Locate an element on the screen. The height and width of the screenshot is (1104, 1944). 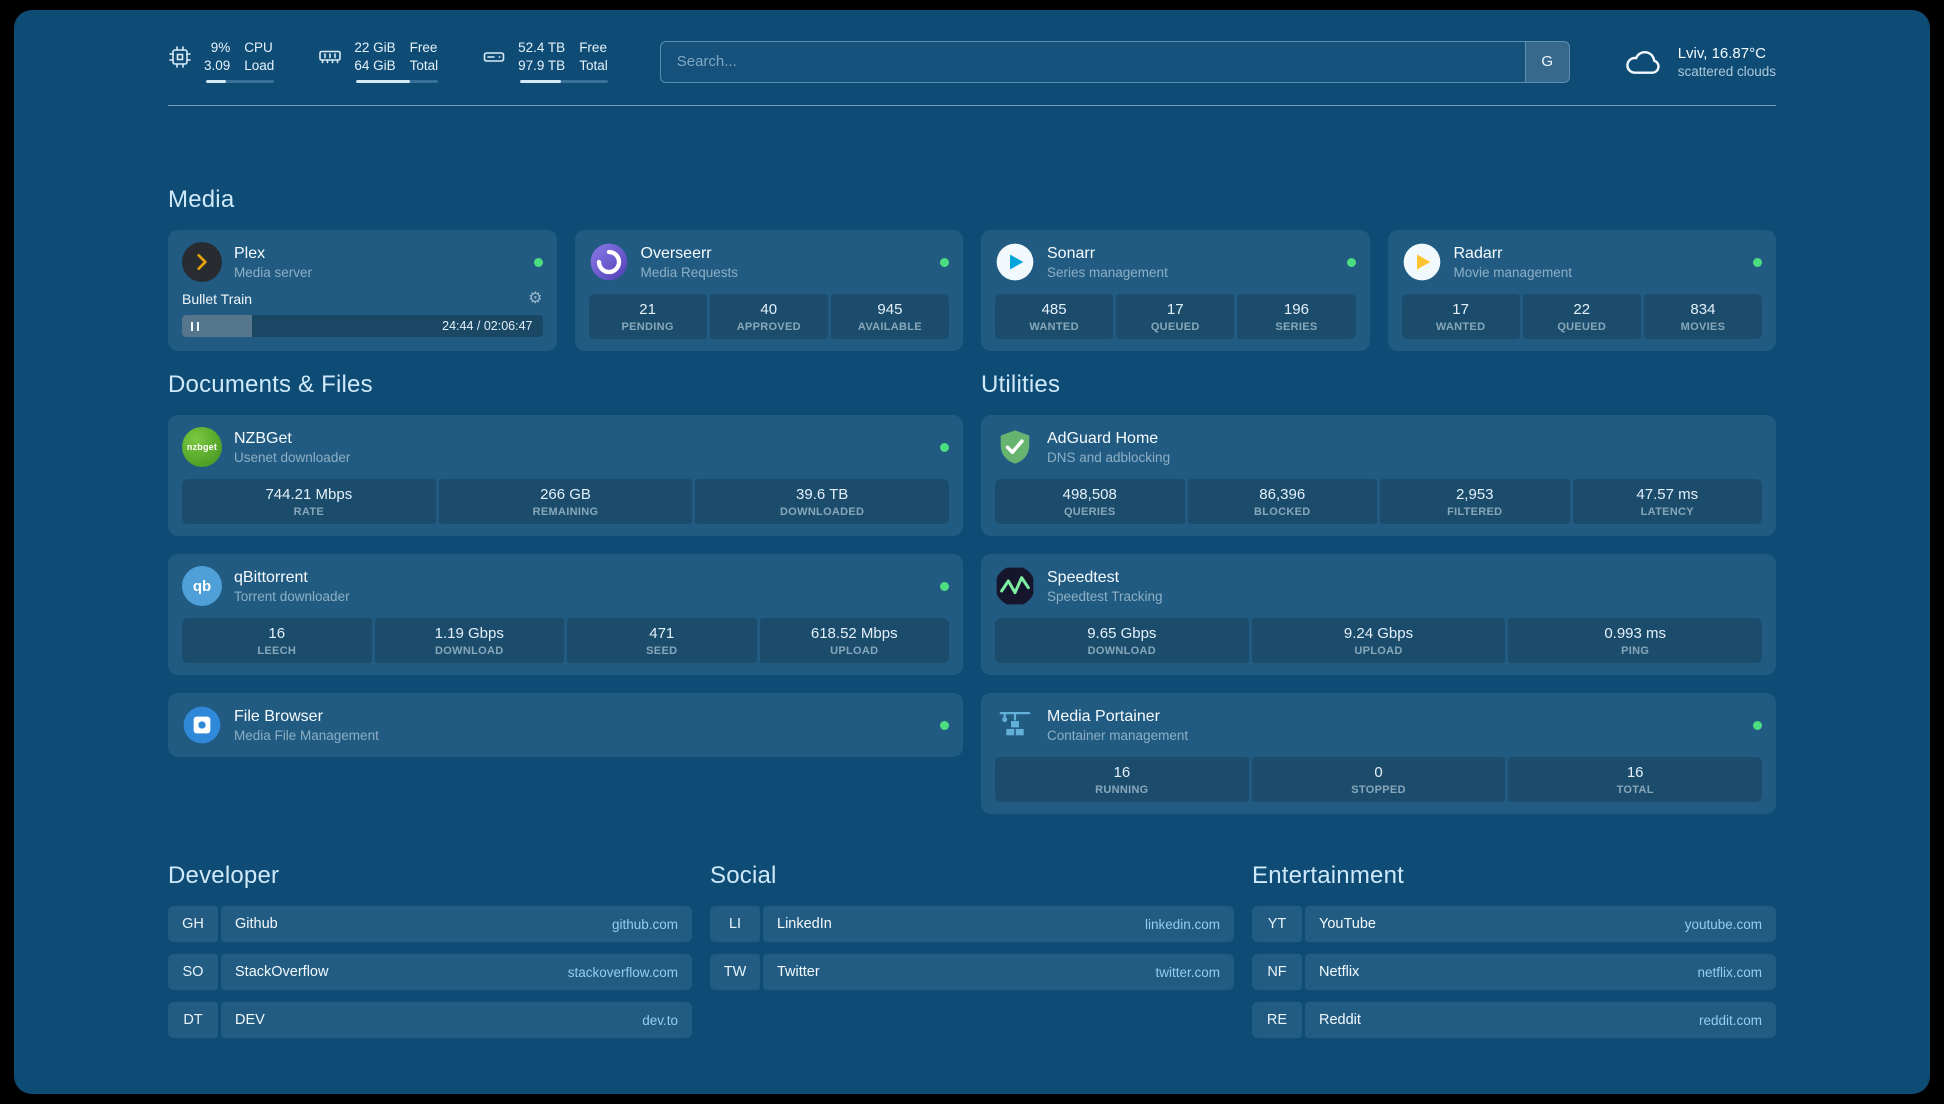
speedtest-icon is located at coordinates (1015, 586).